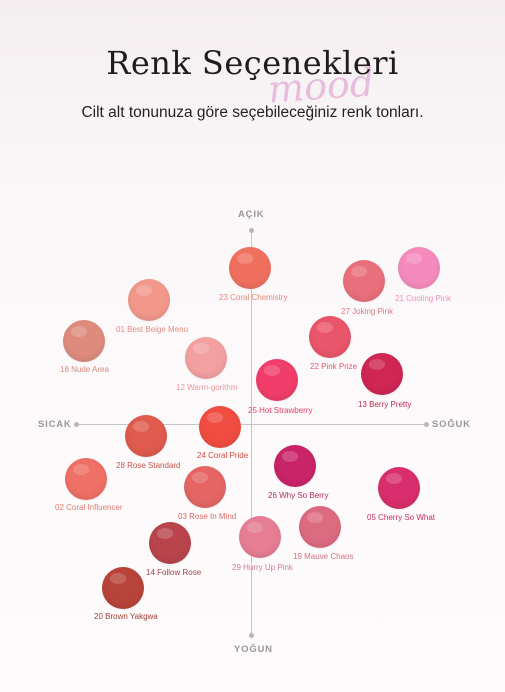 This screenshot has width=505, height=692. I want to click on axis-label-cool: SOĞUK, so click(451, 424).